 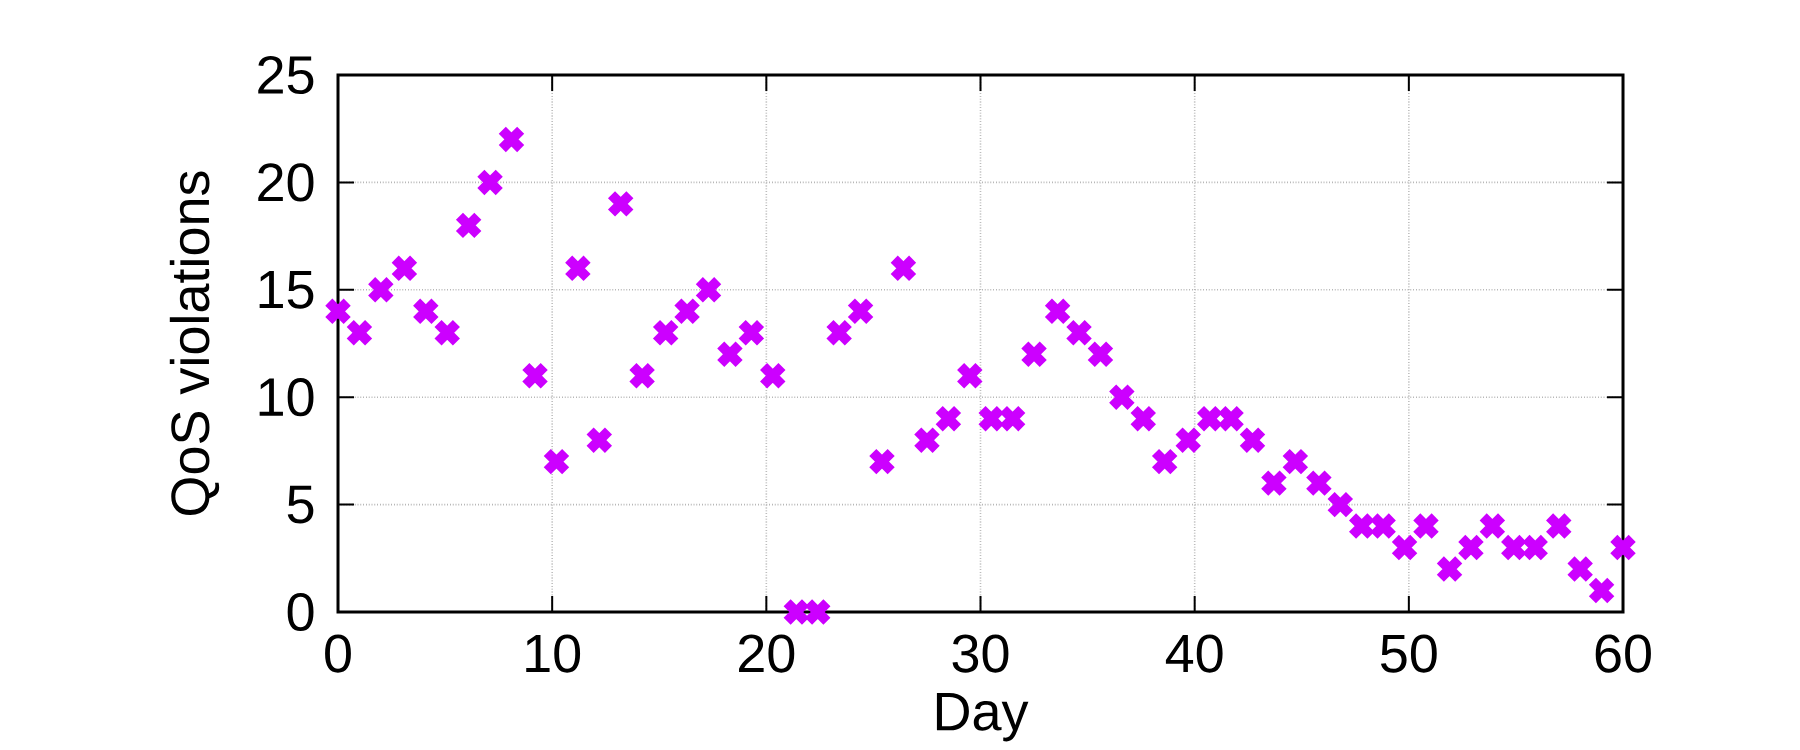 I want to click on y-tick-label: 0, so click(x=300, y=612).